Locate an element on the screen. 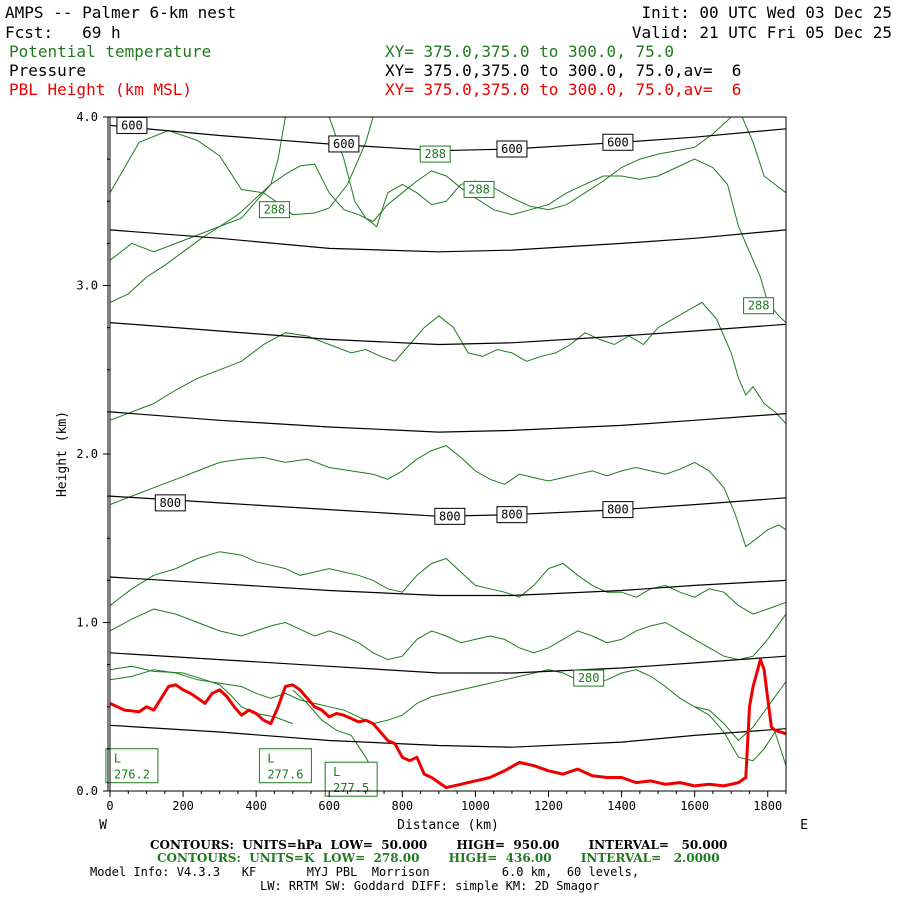 This screenshot has width=900, height=900. x-tick-label-2: 400 is located at coordinates (256, 806).